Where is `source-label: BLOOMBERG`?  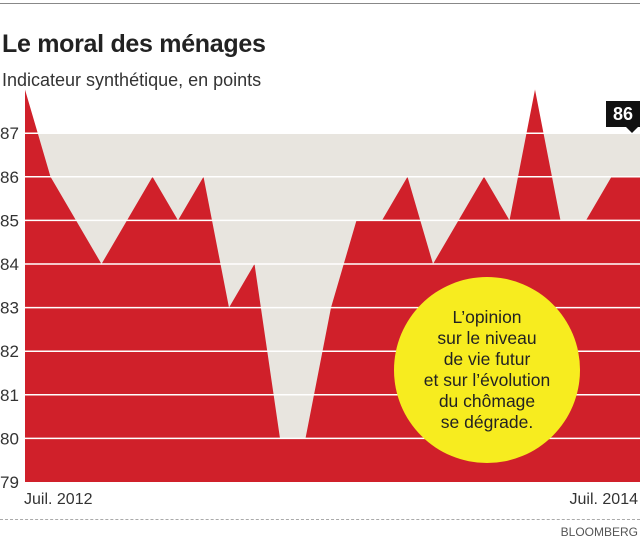 source-label: BLOOMBERG is located at coordinates (599, 532).